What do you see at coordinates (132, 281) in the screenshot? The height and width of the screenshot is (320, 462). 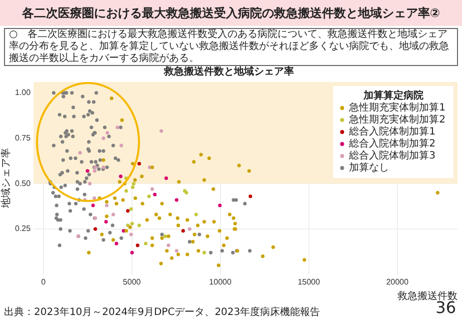 I see `x-tick-label: 5000` at bounding box center [132, 281].